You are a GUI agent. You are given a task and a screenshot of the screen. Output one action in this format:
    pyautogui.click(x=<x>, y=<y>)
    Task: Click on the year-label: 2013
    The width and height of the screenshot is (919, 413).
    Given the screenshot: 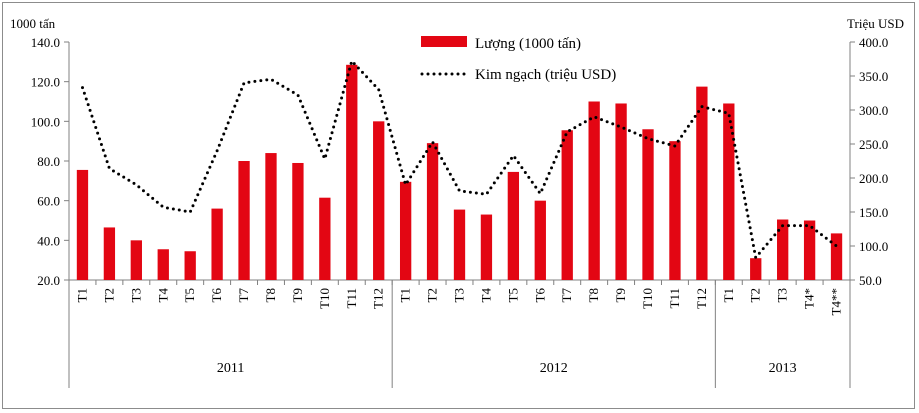 What is the action you would take?
    pyautogui.click(x=783, y=368)
    